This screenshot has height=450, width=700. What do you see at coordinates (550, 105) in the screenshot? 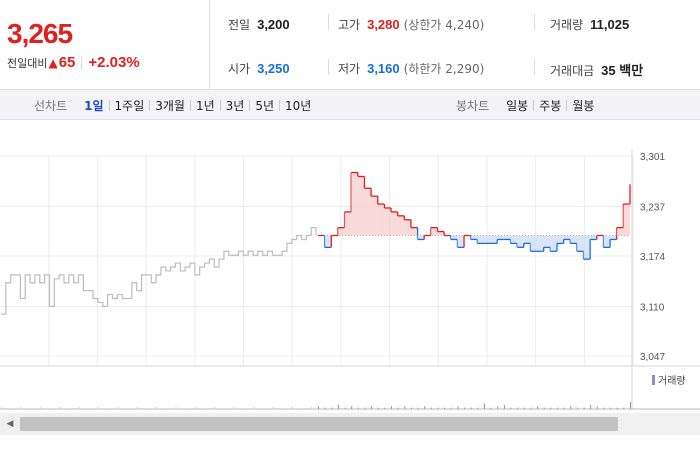
I see `candle-period-tab-1: 주봉` at bounding box center [550, 105].